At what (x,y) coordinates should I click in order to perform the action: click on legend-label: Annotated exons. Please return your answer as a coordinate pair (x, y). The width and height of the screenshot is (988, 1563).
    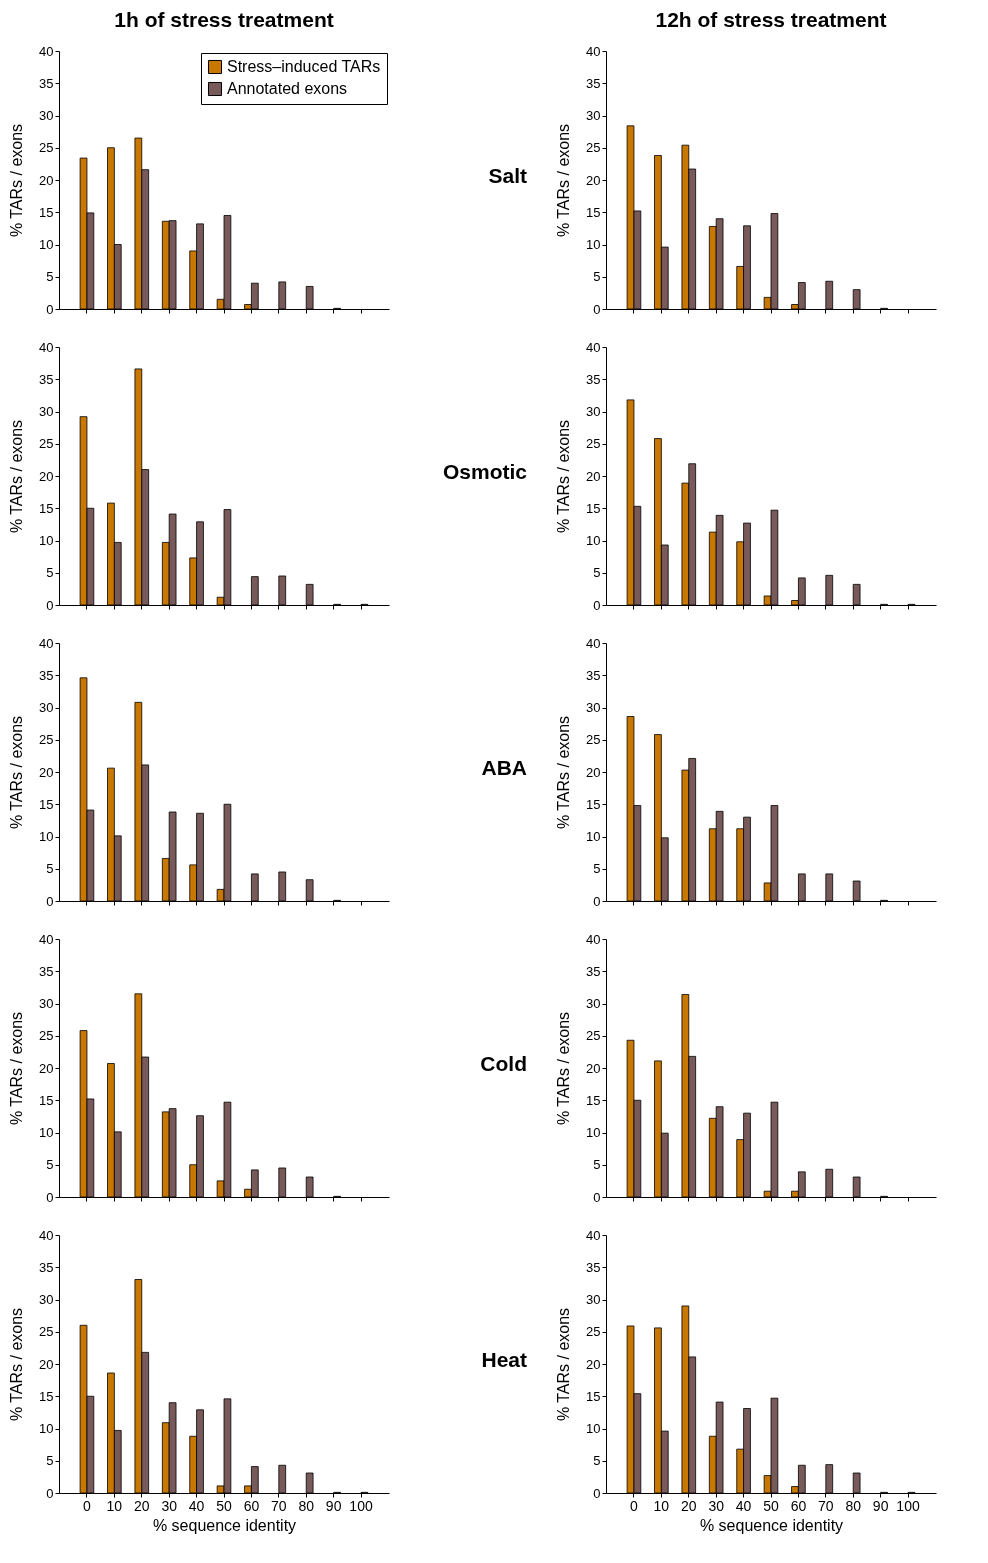
    Looking at the image, I should click on (287, 88).